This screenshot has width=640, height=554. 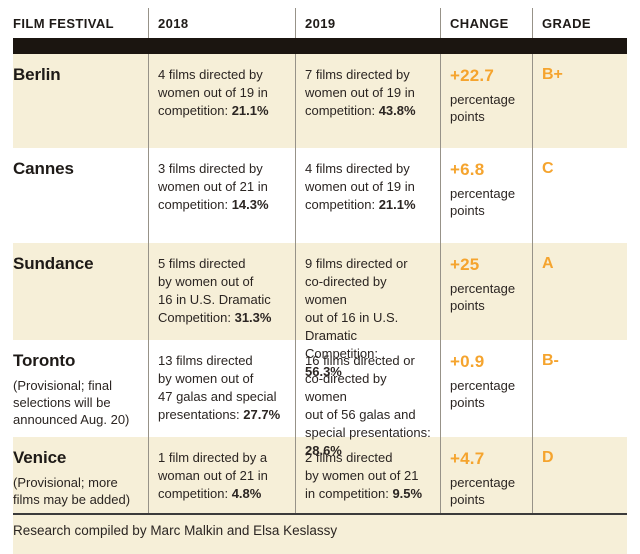 What do you see at coordinates (43, 168) in the screenshot?
I see `festival-name: Cannes` at bounding box center [43, 168].